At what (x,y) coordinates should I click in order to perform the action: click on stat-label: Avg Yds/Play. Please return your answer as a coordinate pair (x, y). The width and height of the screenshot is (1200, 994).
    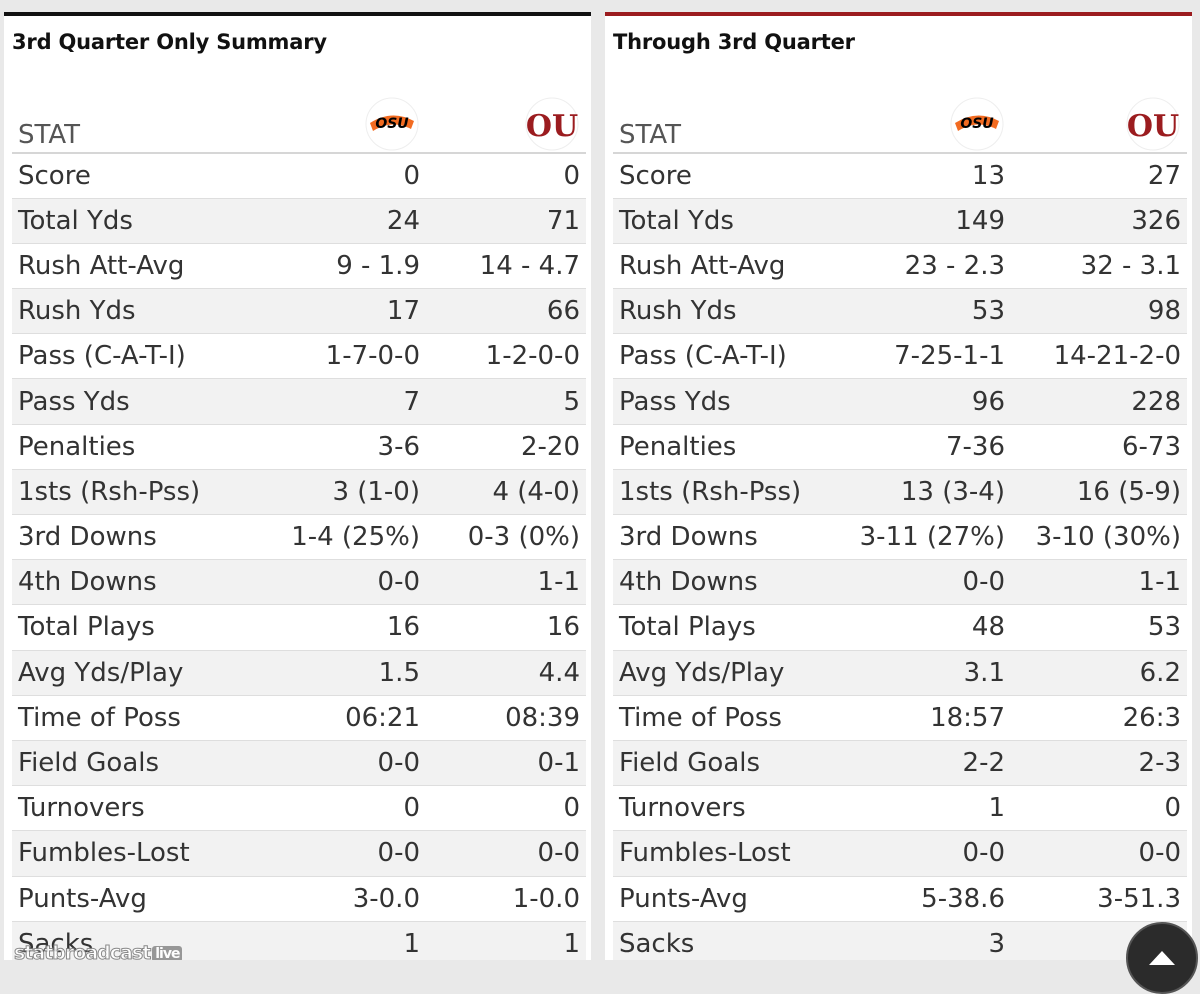
    Looking at the image, I should click on (141, 673).